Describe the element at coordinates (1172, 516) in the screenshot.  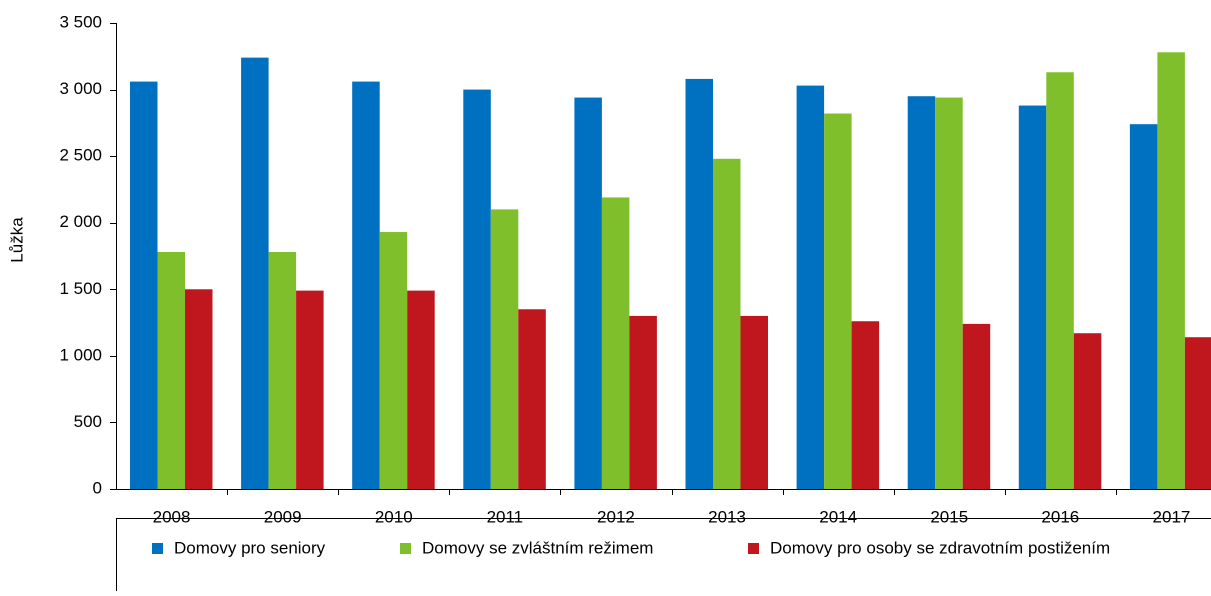
I see `x-tick-label: 2017` at that location.